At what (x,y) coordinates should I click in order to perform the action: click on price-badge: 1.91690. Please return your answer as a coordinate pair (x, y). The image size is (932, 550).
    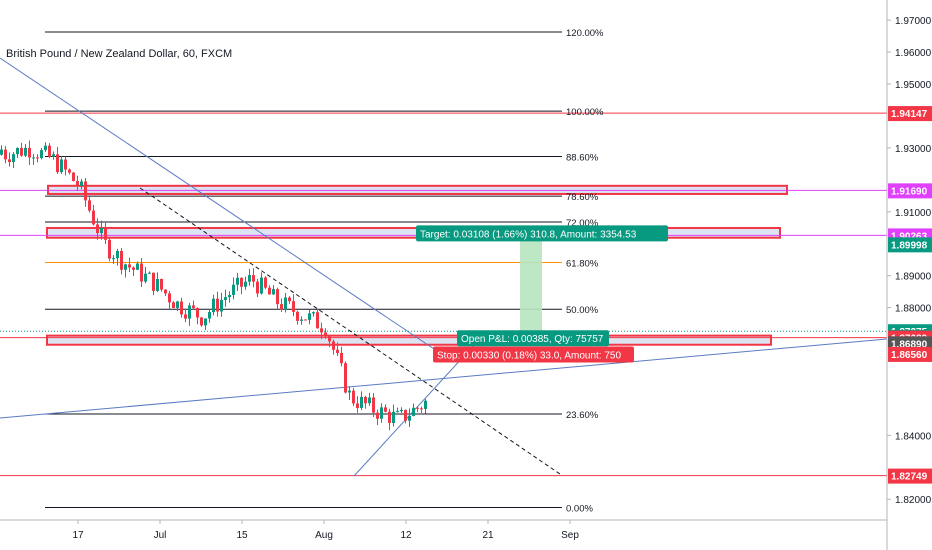
    Looking at the image, I should click on (910, 191).